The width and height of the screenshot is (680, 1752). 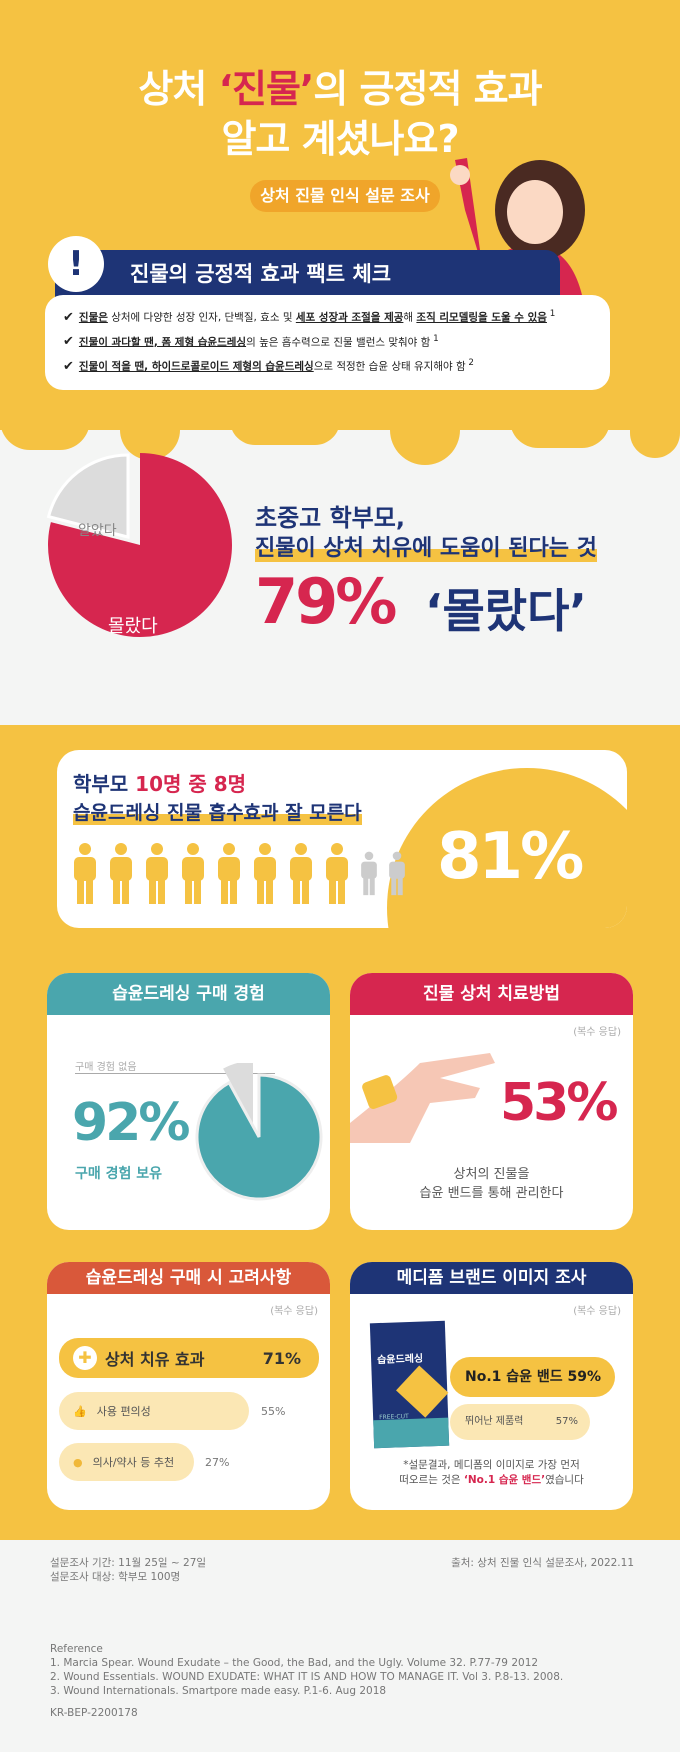 What do you see at coordinates (126, 1462) in the screenshot?
I see `consideration-bar: ● 의사/약사 등 추천` at bounding box center [126, 1462].